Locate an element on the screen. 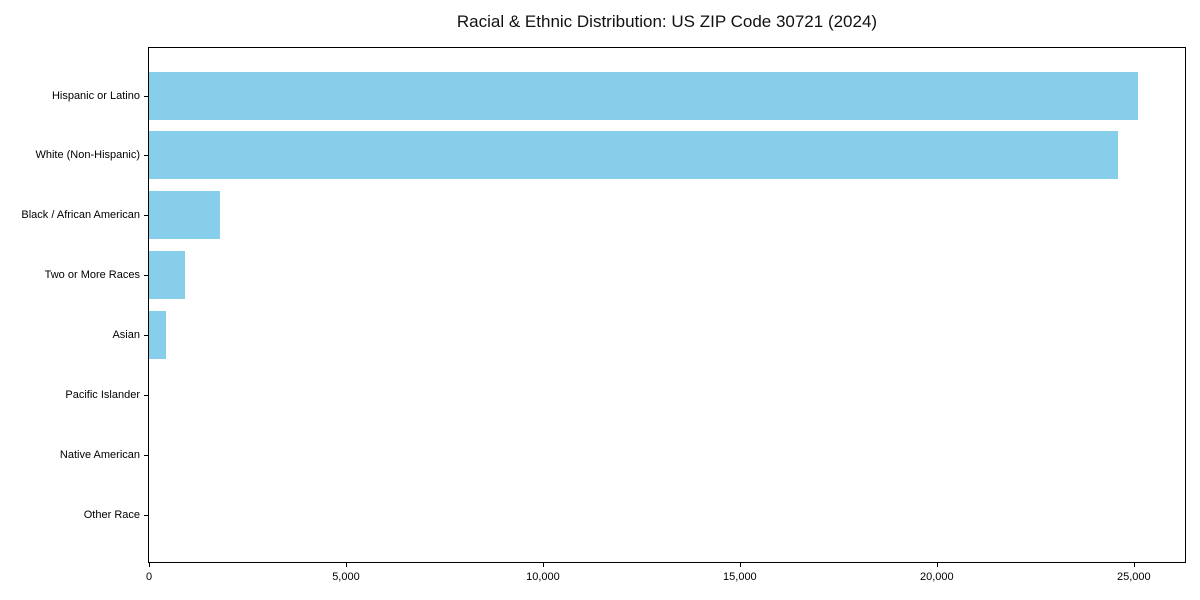 This screenshot has height=600, width=1200. x-tick-label: 0 is located at coordinates (149, 577).